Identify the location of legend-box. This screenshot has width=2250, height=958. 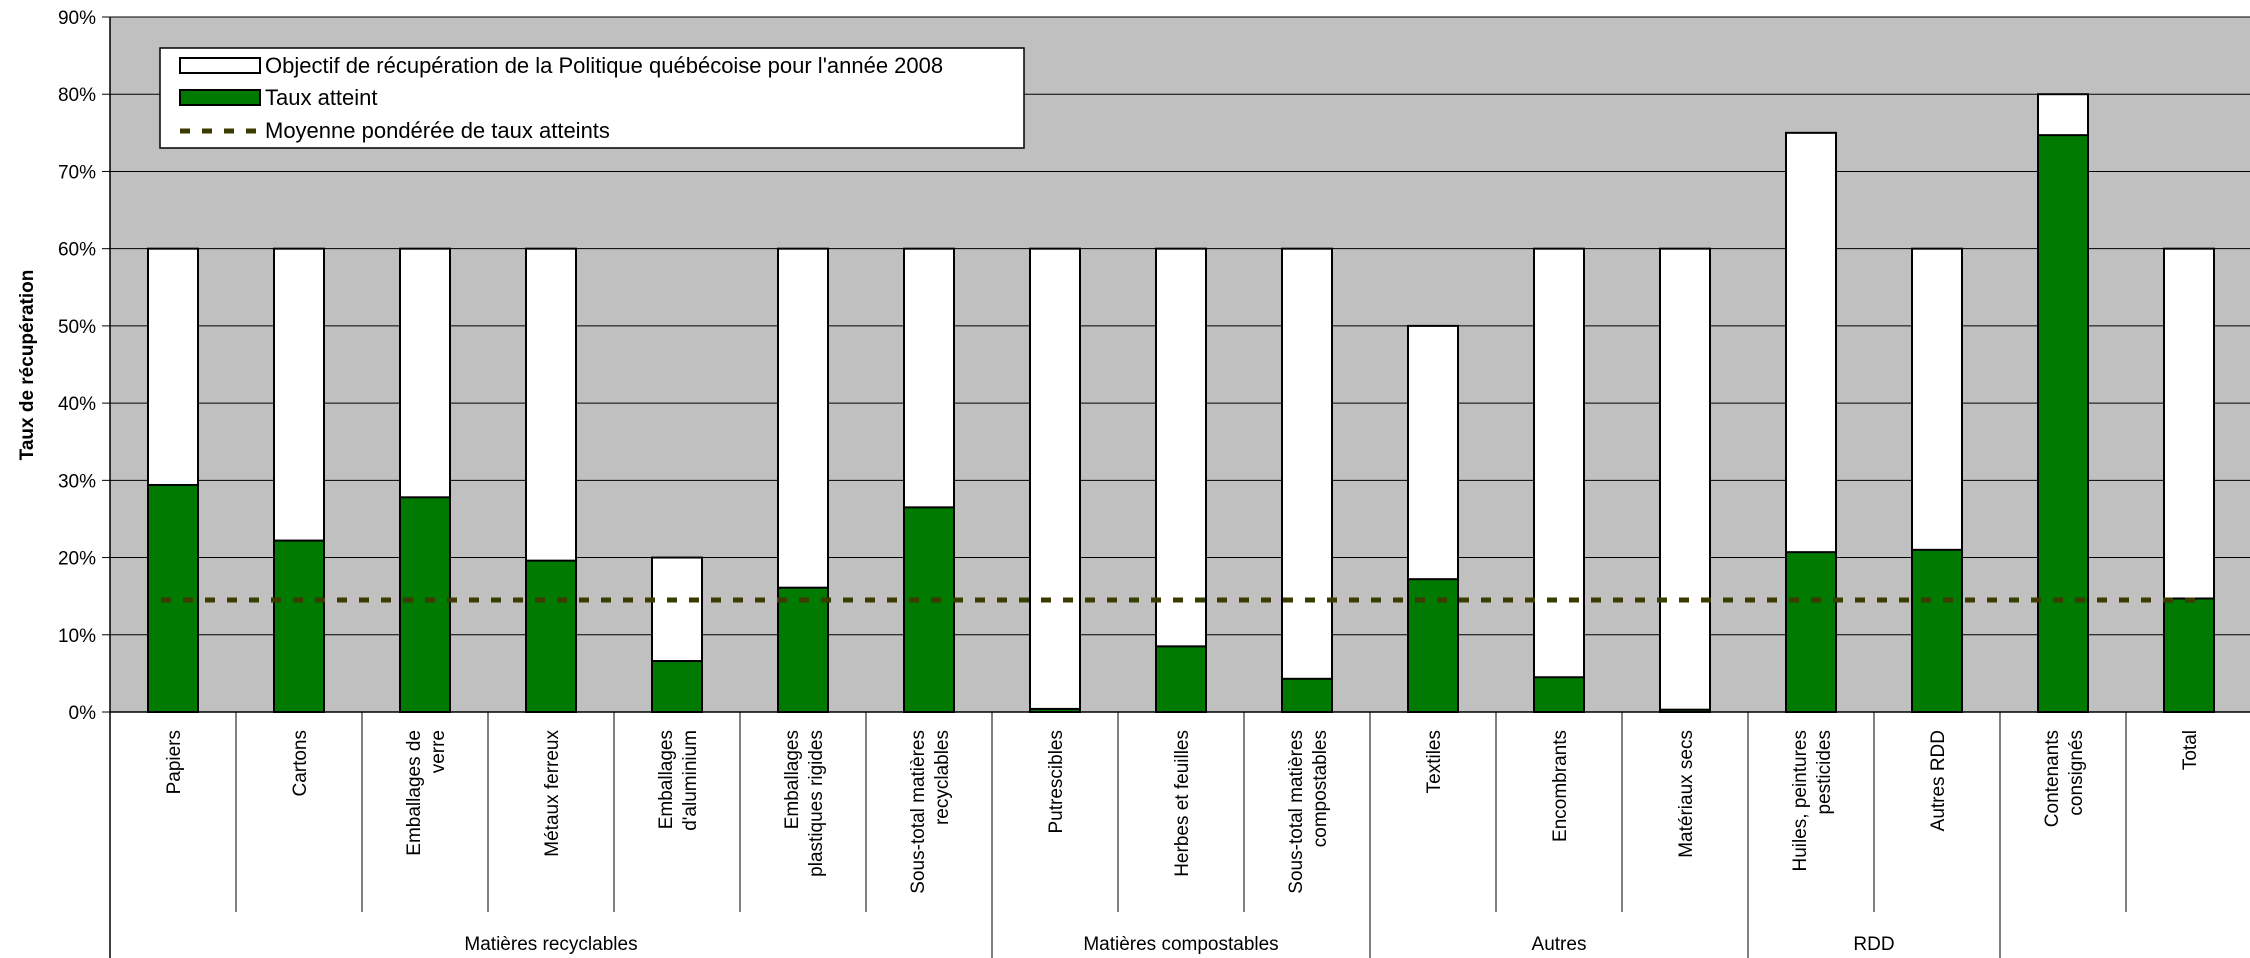
(592, 98).